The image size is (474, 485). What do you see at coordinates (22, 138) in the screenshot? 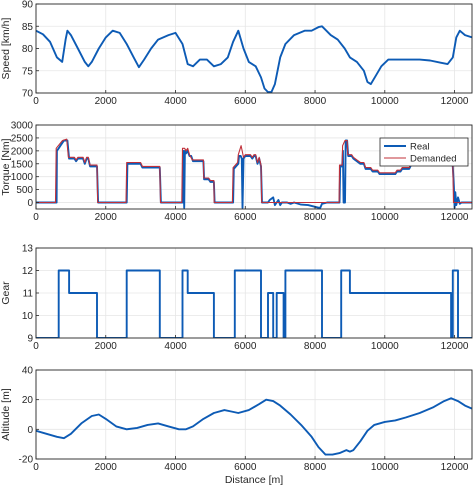
I see `torque-y-tick-label: 2500` at bounding box center [22, 138].